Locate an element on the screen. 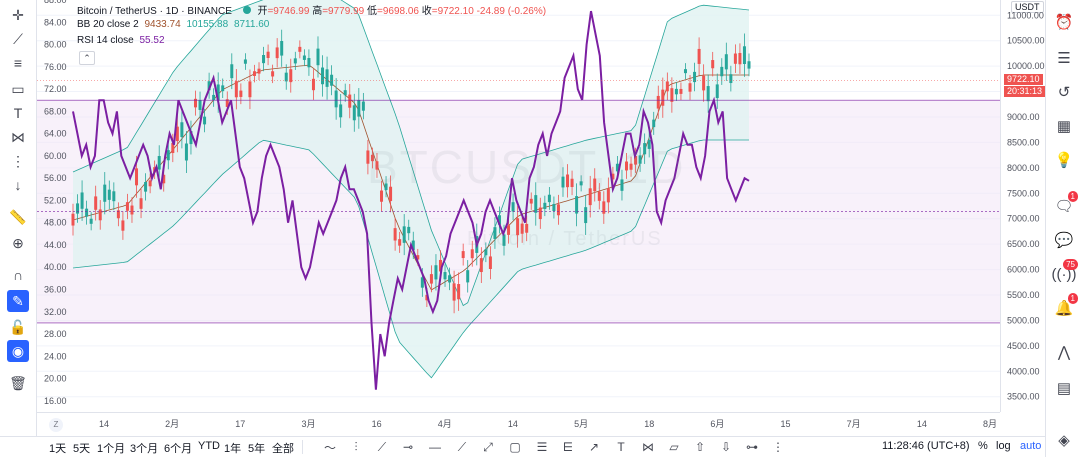  chat-icon: 💬 is located at coordinates (1064, 240).